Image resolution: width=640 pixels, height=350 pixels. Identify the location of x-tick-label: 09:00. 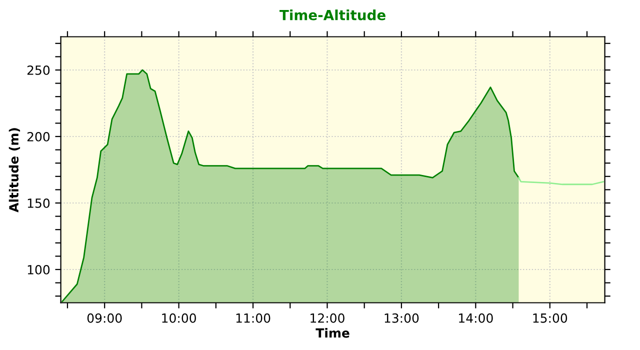
(104, 318).